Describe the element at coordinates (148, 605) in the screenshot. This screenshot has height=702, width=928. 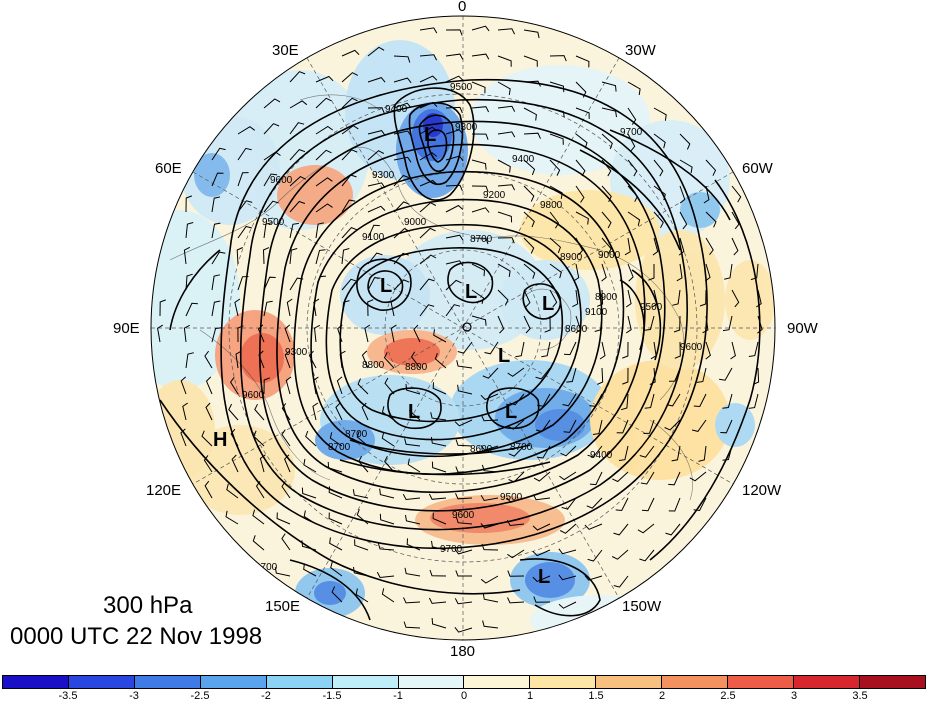
I see `map-title-level: 300 hPa` at that location.